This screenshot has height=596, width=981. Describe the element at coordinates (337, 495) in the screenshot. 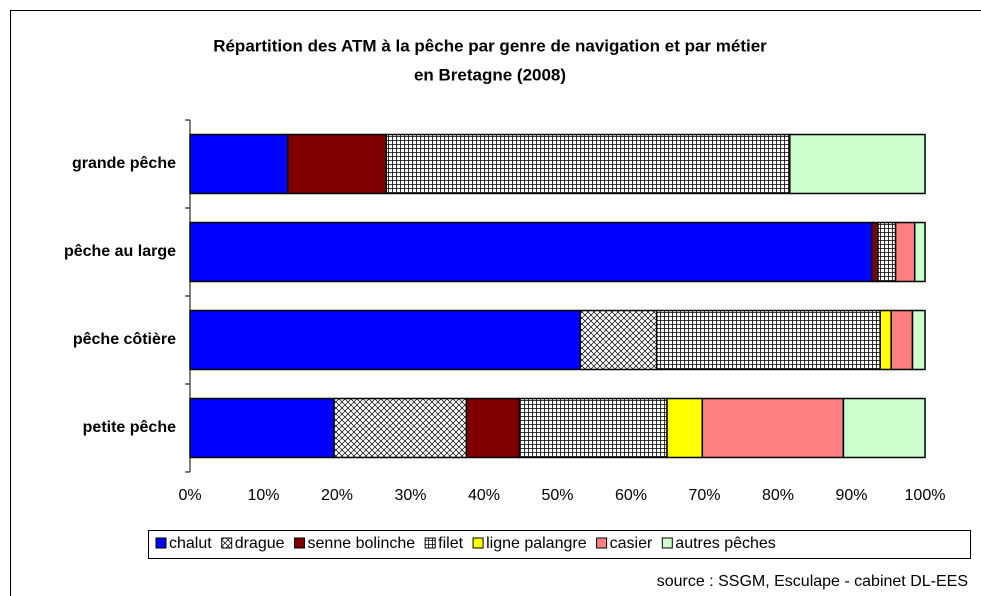

I see `x-tick-label: 20%` at that location.